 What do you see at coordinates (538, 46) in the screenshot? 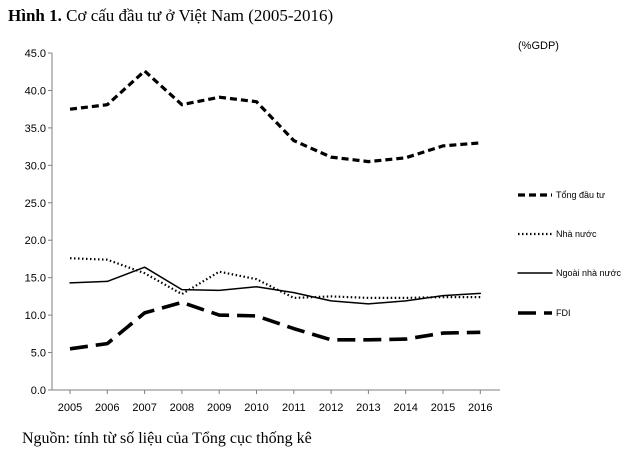
I see `y-axis-unit-label: (%GDP)` at bounding box center [538, 46].